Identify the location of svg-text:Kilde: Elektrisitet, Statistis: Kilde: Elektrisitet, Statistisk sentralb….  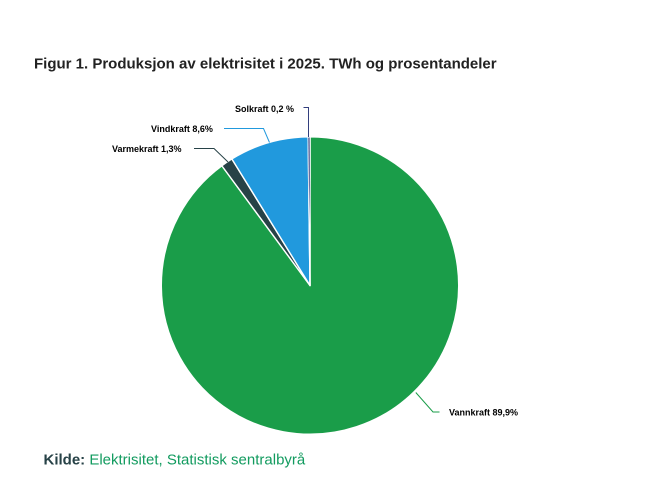
(175, 460).